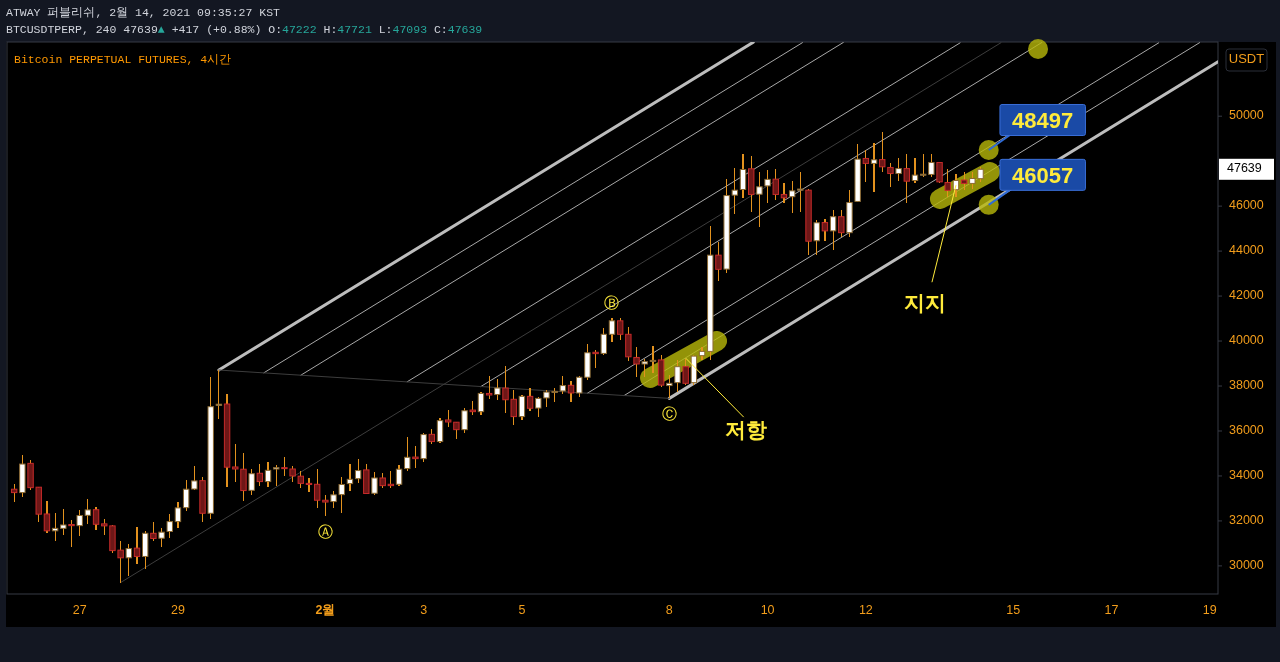 The width and height of the screenshot is (1280, 662). What do you see at coordinates (924, 303) in the screenshot?
I see `annotation: 지지` at bounding box center [924, 303].